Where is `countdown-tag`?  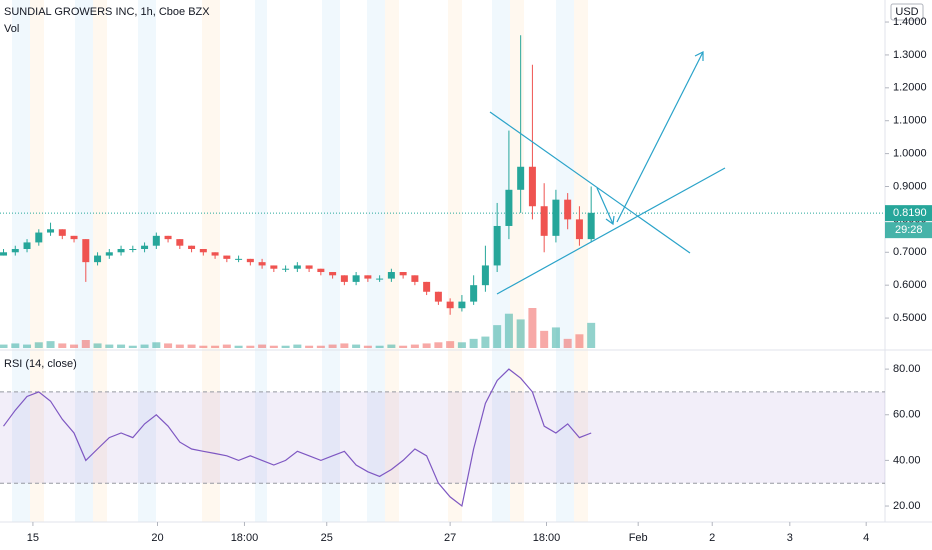
countdown-tag is located at coordinates (908, 230).